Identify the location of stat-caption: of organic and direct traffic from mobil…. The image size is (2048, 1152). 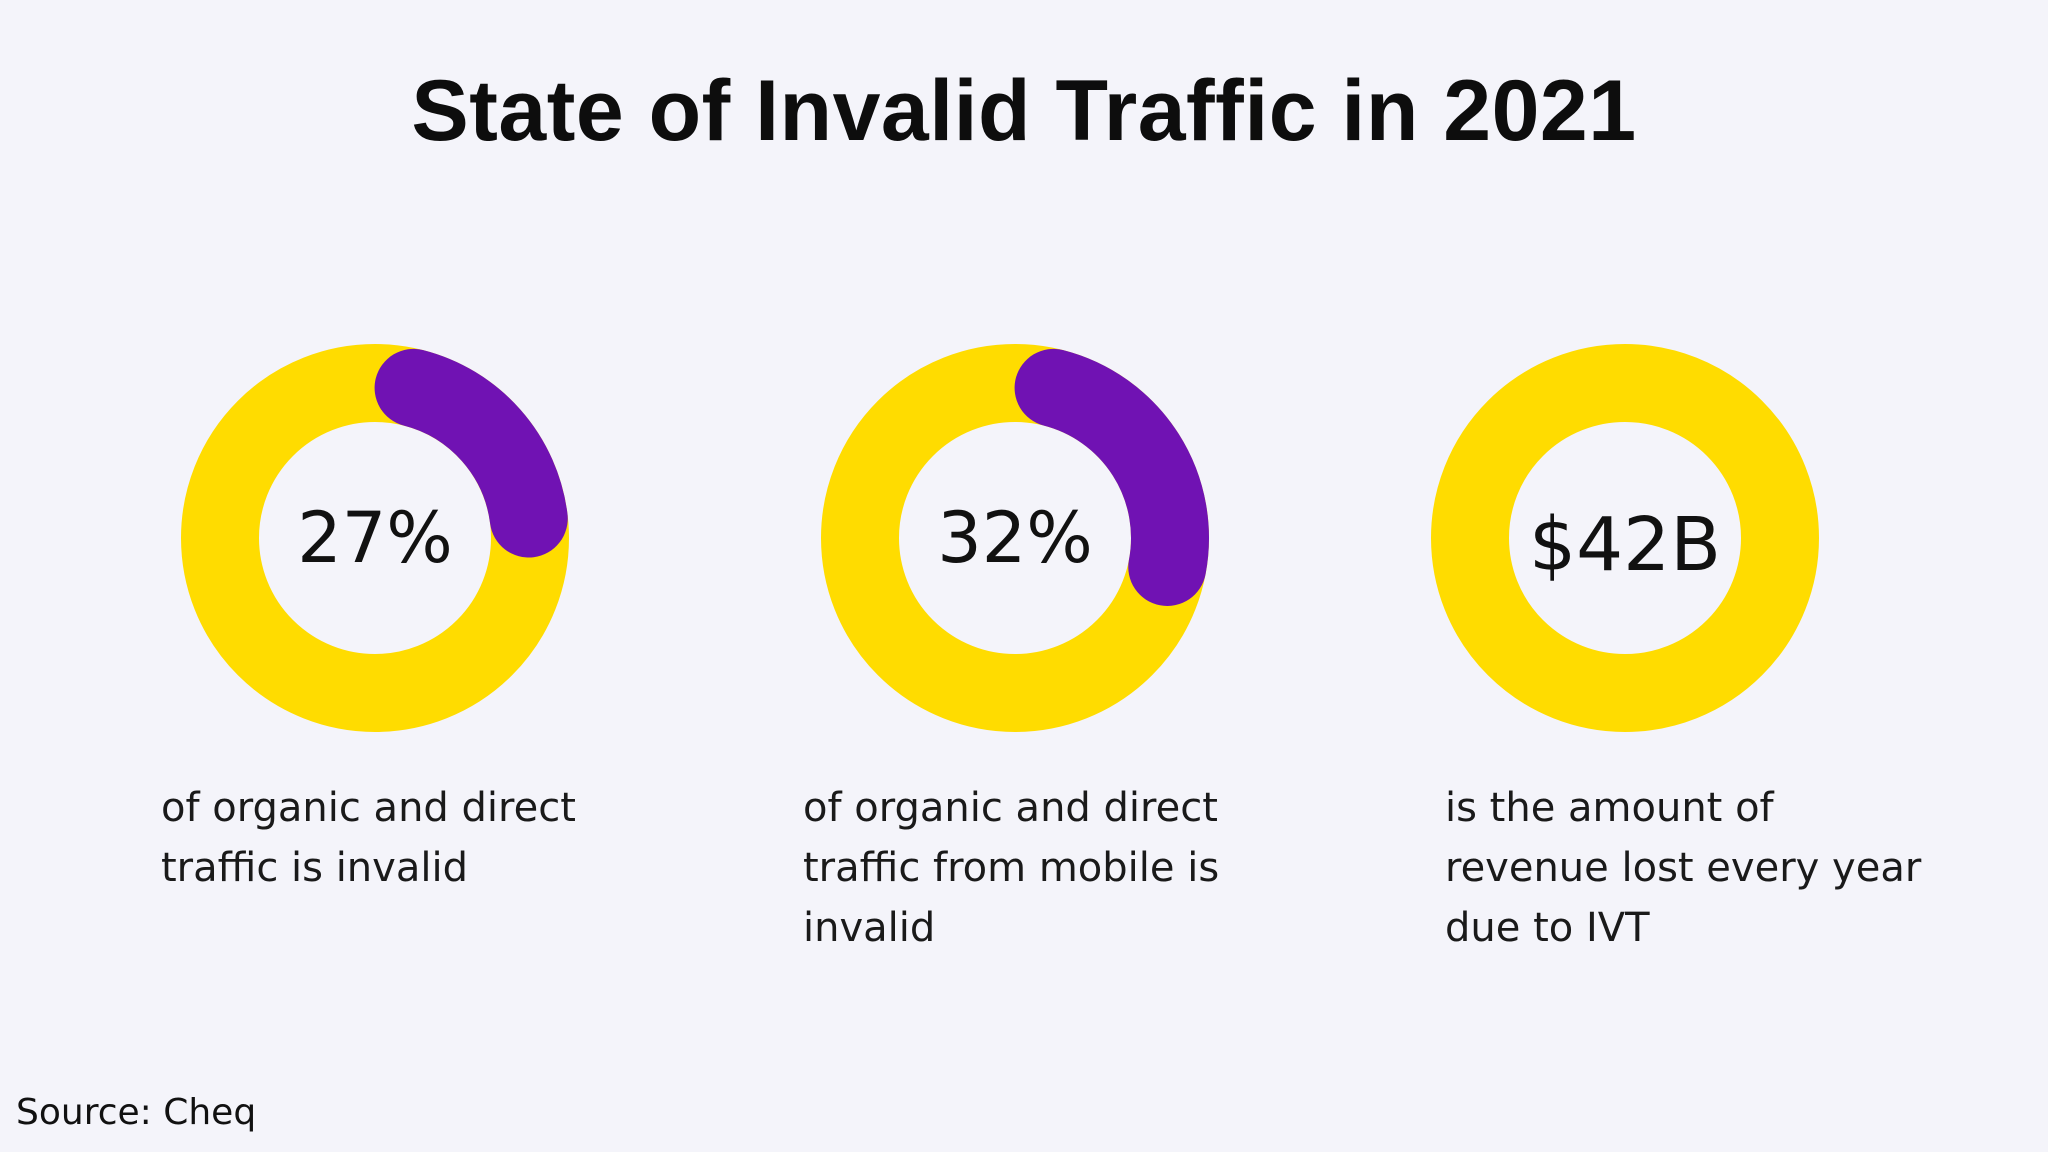
(1083, 868).